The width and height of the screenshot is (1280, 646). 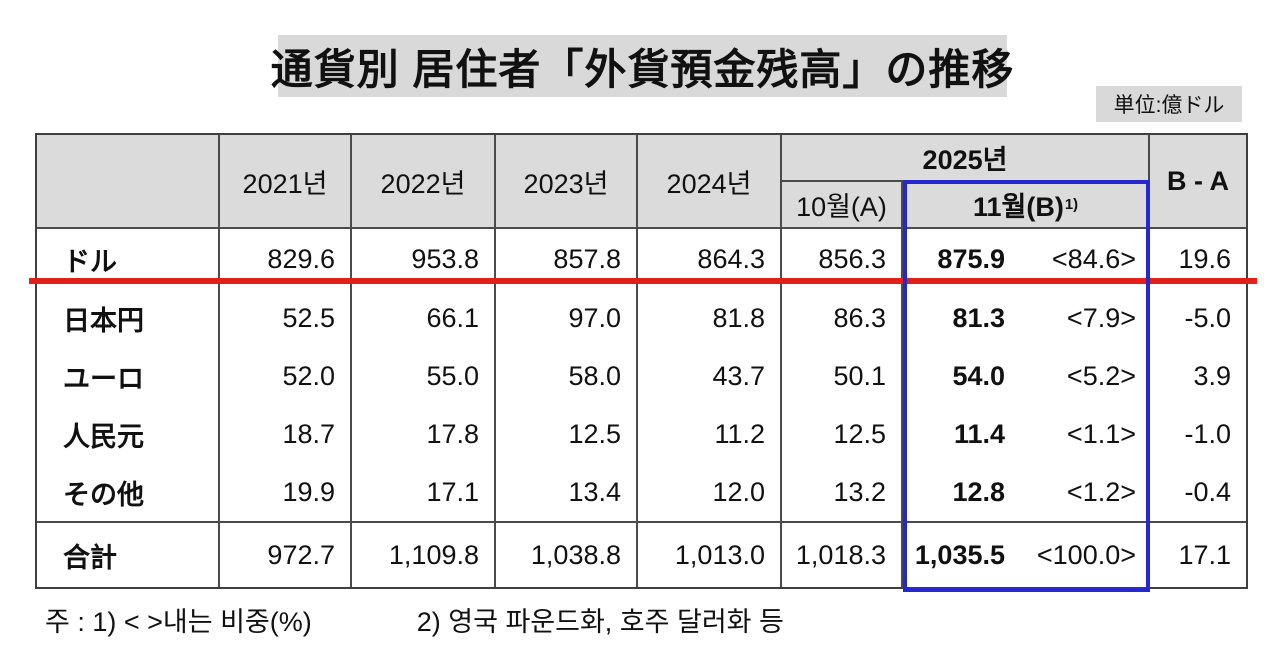 What do you see at coordinates (286, 492) in the screenshot?
I see `others-2021: 19.9` at bounding box center [286, 492].